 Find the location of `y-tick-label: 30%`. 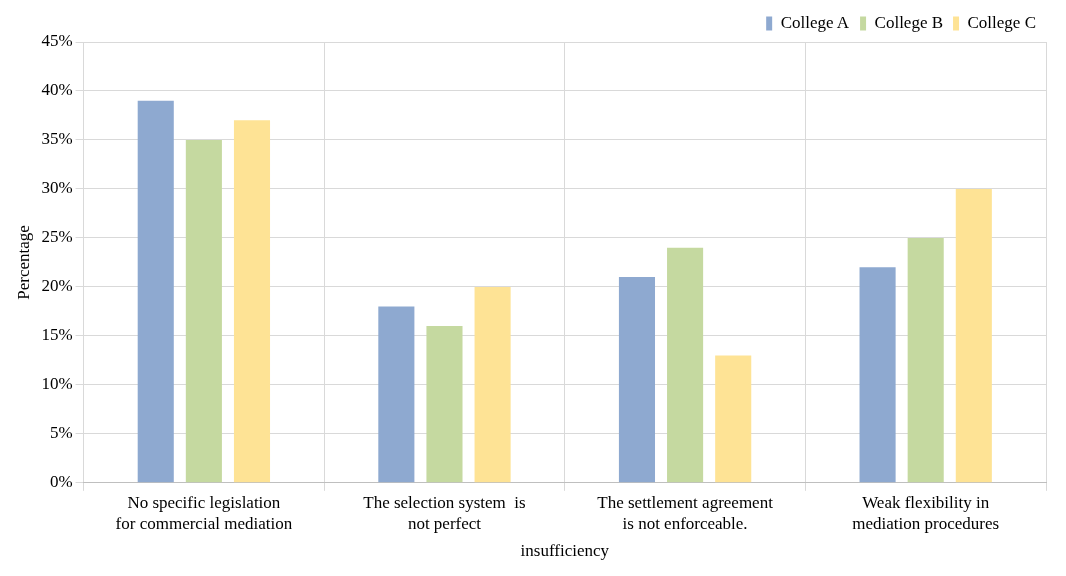

y-tick-label: 30% is located at coordinates (57, 188).